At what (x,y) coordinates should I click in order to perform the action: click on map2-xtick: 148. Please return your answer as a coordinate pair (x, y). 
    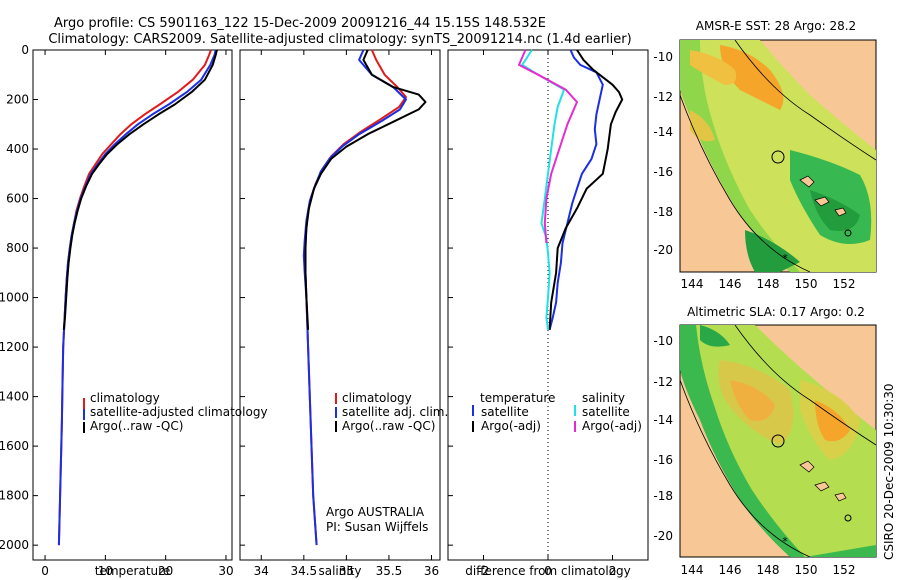
    Looking at the image, I should click on (768, 570).